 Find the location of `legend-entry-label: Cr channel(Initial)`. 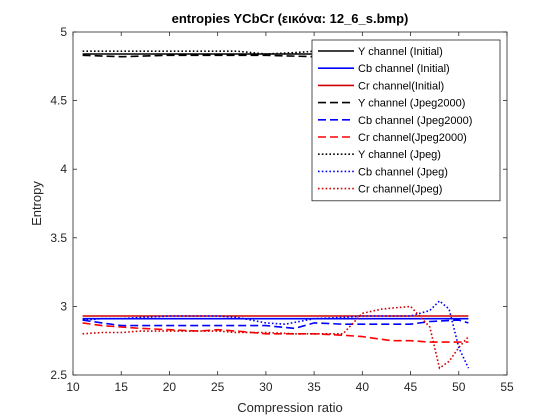

legend-entry-label: Cr channel(Initial) is located at coordinates (401, 86).